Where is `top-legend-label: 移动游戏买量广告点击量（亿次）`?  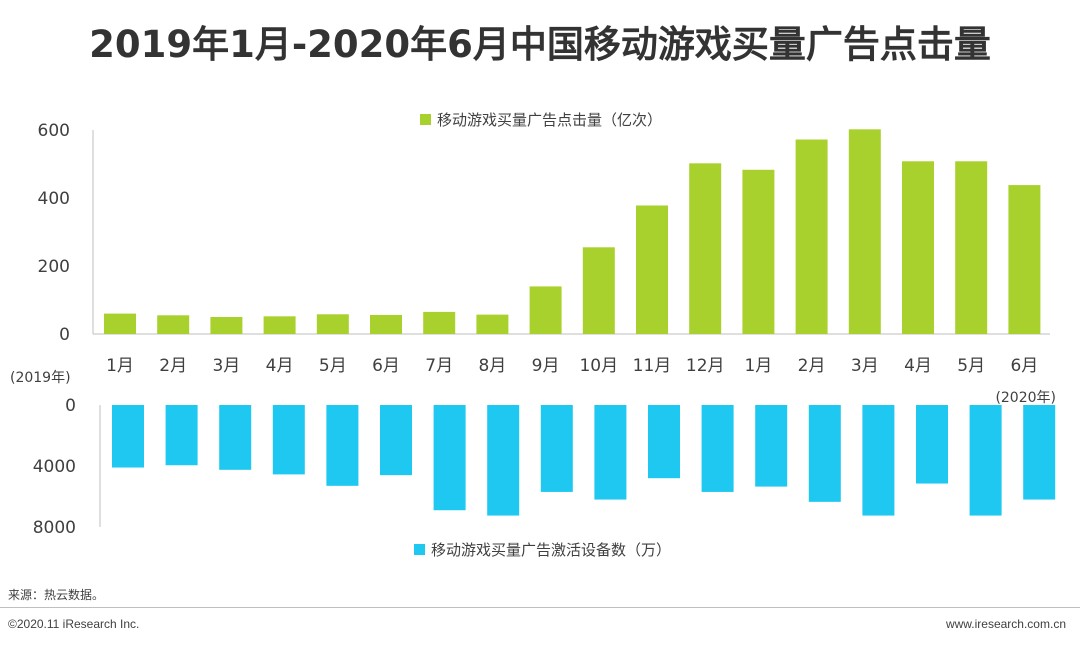
top-legend-label: 移动游戏买量广告点击量（亿次） is located at coordinates (549, 120).